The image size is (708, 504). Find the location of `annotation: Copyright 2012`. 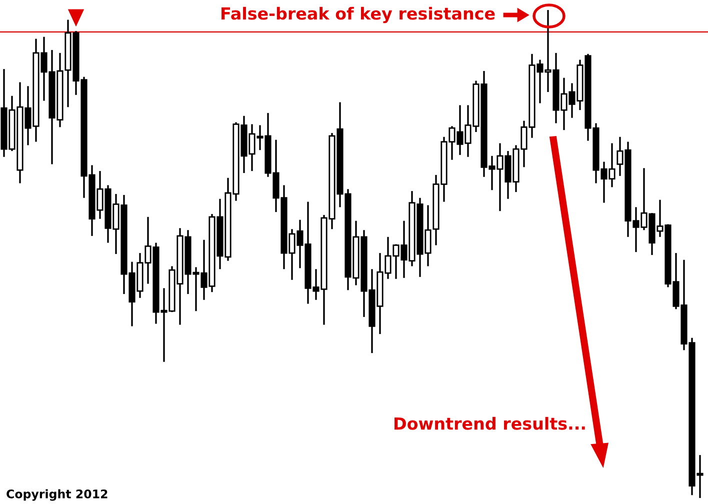

annotation: Copyright 2012 is located at coordinates (57, 495).